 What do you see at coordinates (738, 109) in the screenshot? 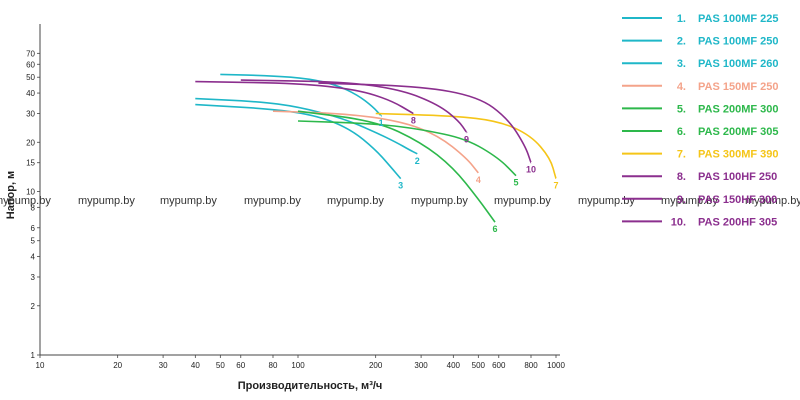
I see `legend-label: PAS 200MF 300` at bounding box center [738, 109].